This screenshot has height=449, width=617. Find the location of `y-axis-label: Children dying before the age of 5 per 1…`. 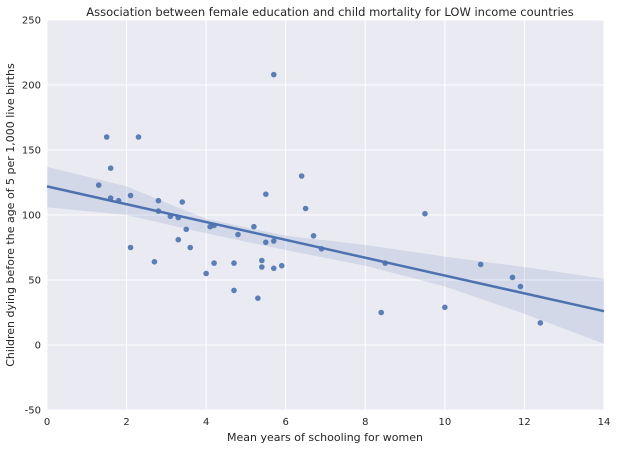

y-axis-label: Children dying before the age of 5 per 1… is located at coordinates (10, 215).